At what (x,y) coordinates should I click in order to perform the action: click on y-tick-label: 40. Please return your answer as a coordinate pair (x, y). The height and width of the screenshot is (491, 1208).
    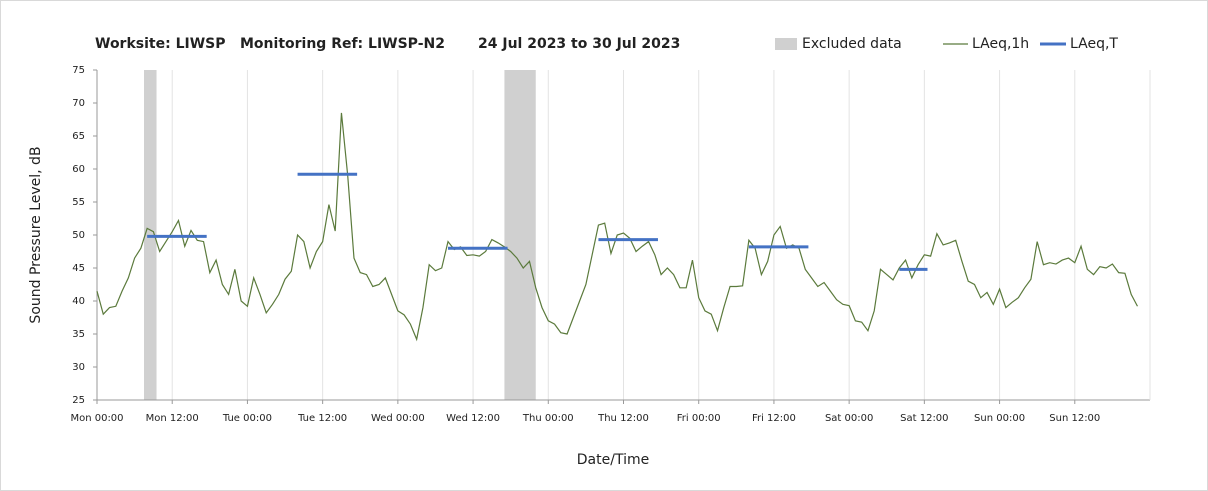
    Looking at the image, I should click on (78, 301).